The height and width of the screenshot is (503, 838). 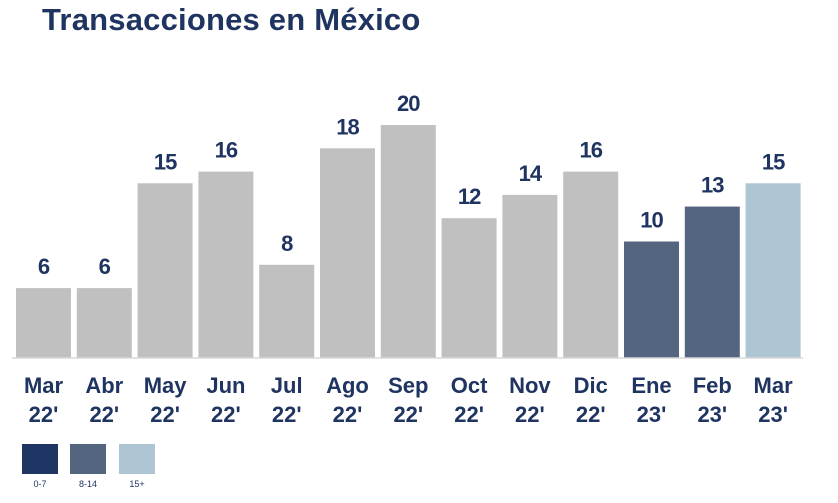 I want to click on x-tick-label-2: May 22', so click(x=166, y=400).